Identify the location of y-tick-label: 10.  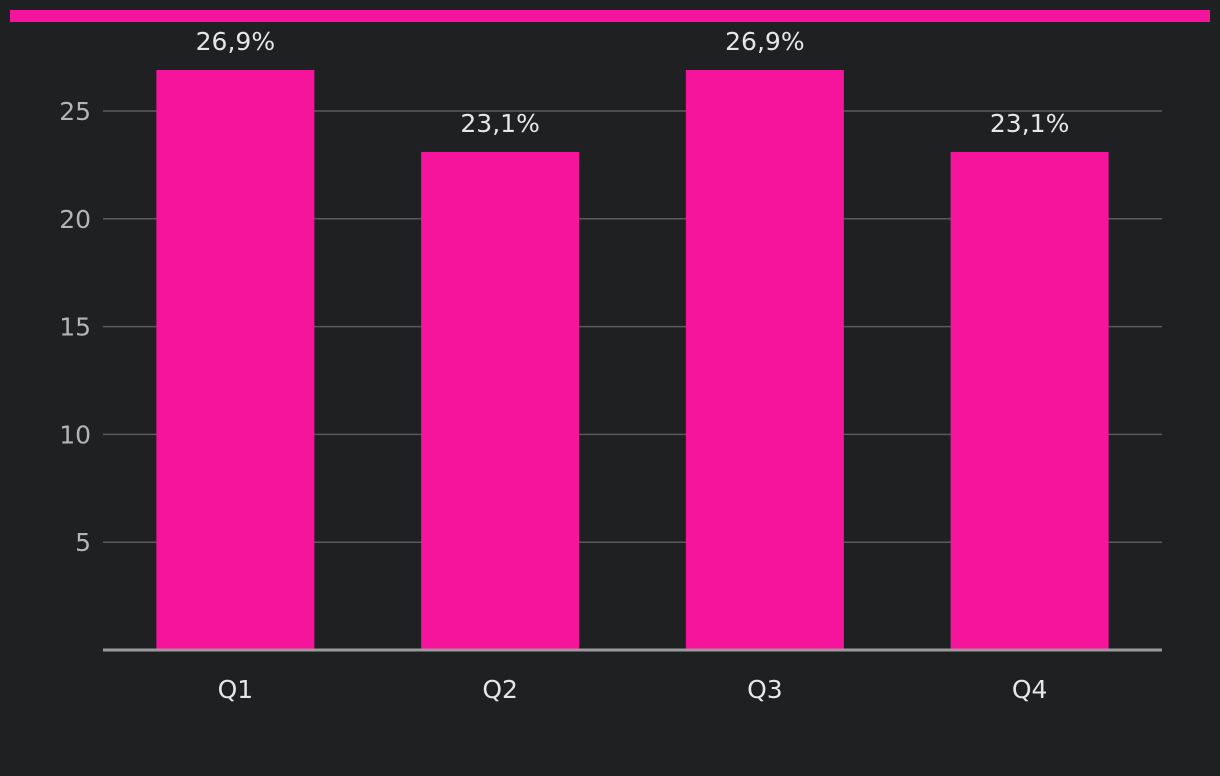
(75, 434).